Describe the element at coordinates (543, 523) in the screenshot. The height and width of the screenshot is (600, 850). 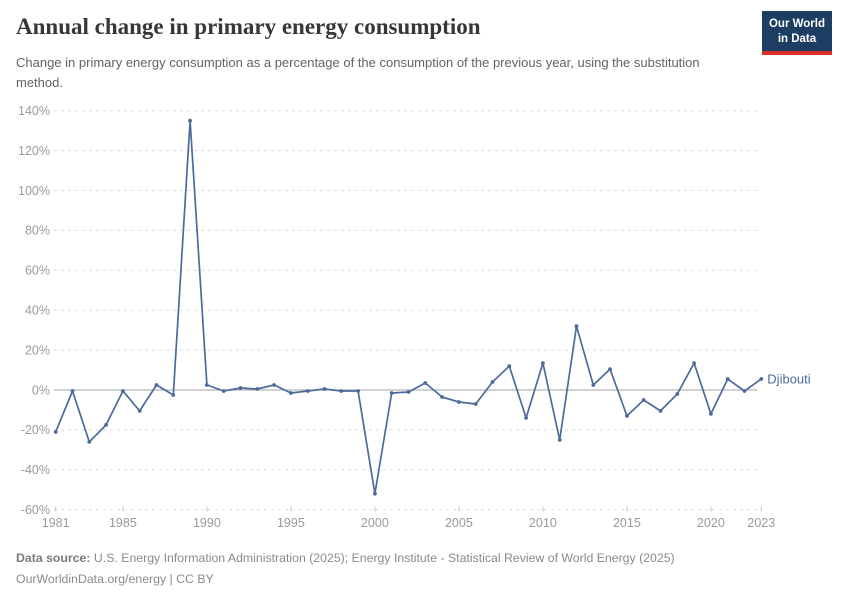
I see `x-axis-label: 2010` at that location.